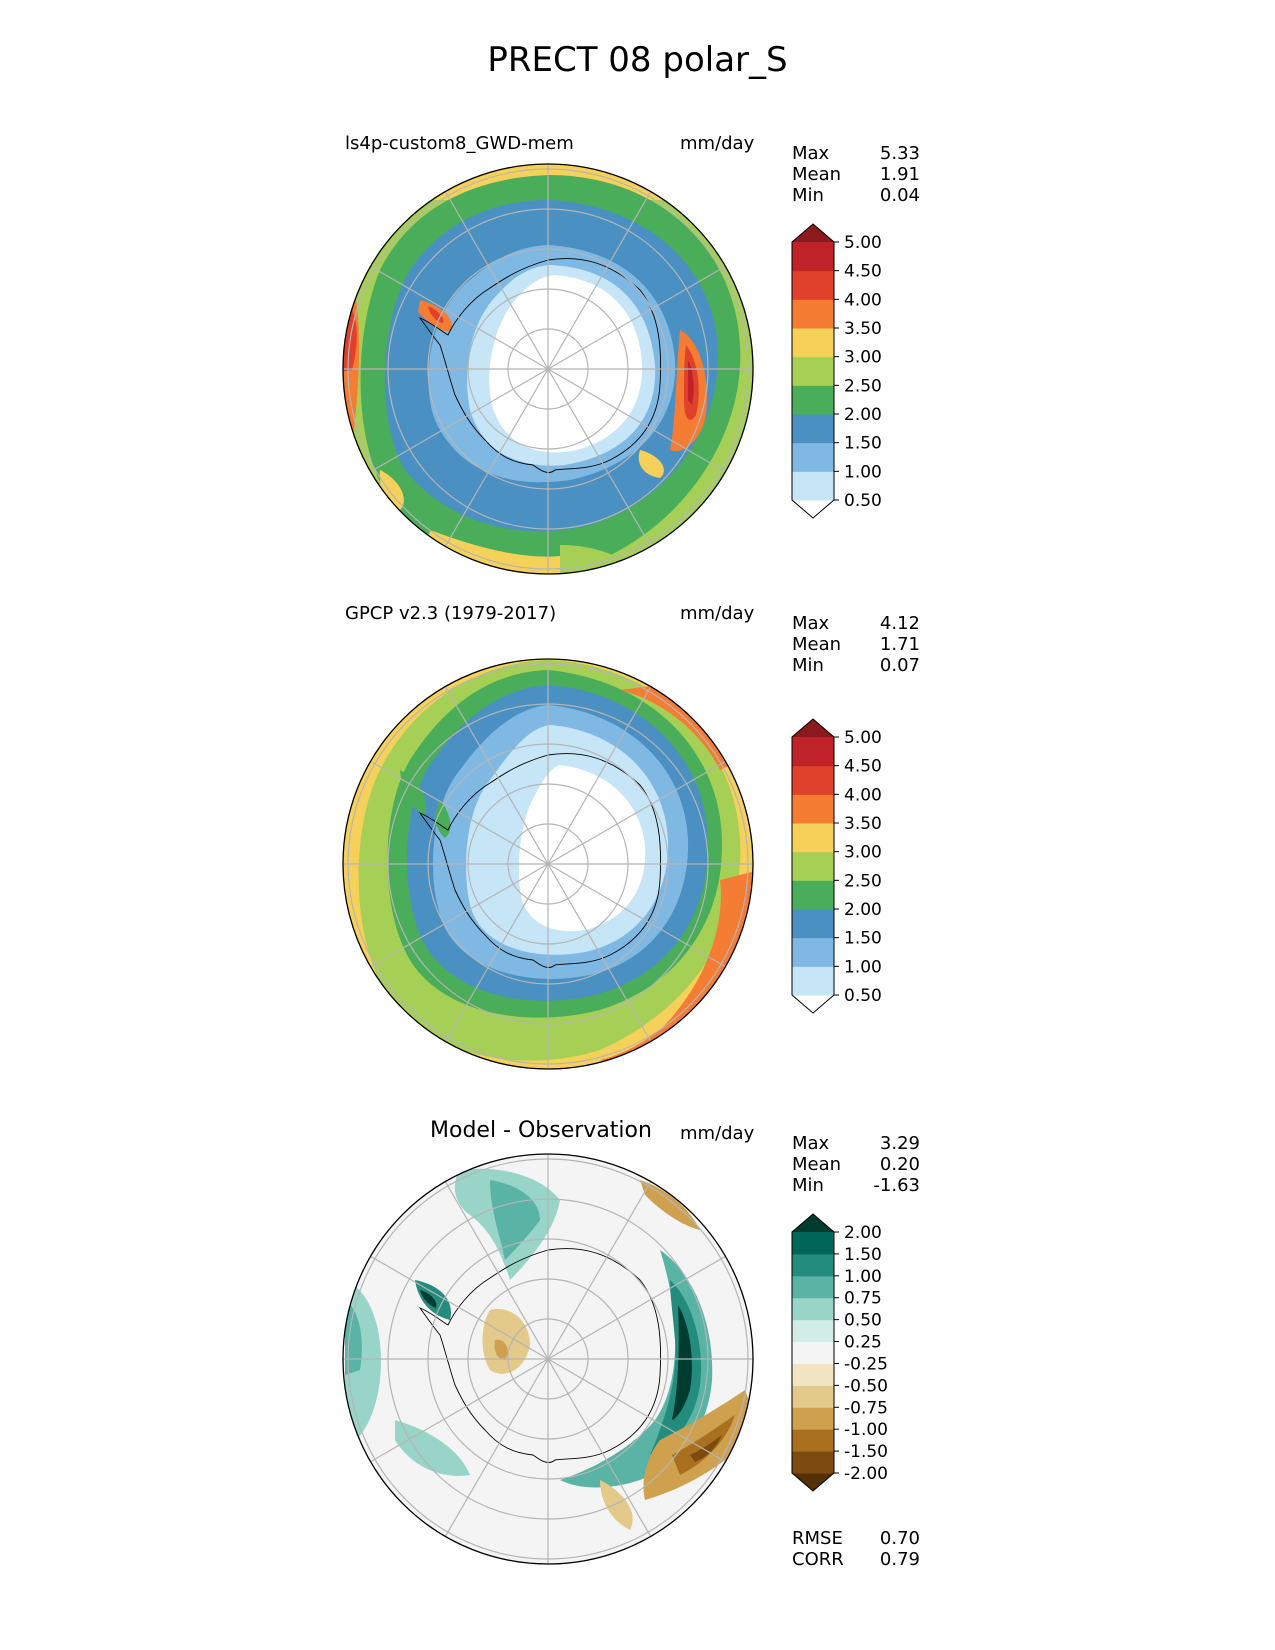 Image resolution: width=1275 pixels, height=1650 pixels. I want to click on colorbar-tick-label: -1.50, so click(866, 1452).